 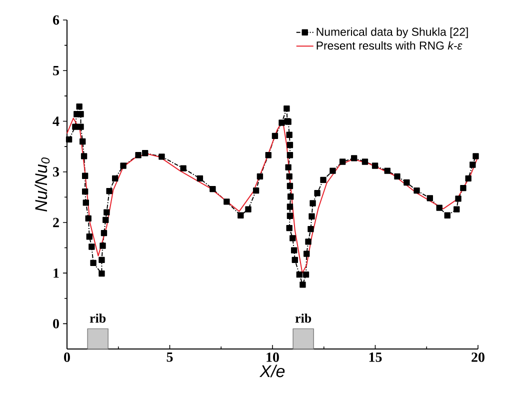 I want to click on x-tick-label: 0, so click(x=67, y=357).